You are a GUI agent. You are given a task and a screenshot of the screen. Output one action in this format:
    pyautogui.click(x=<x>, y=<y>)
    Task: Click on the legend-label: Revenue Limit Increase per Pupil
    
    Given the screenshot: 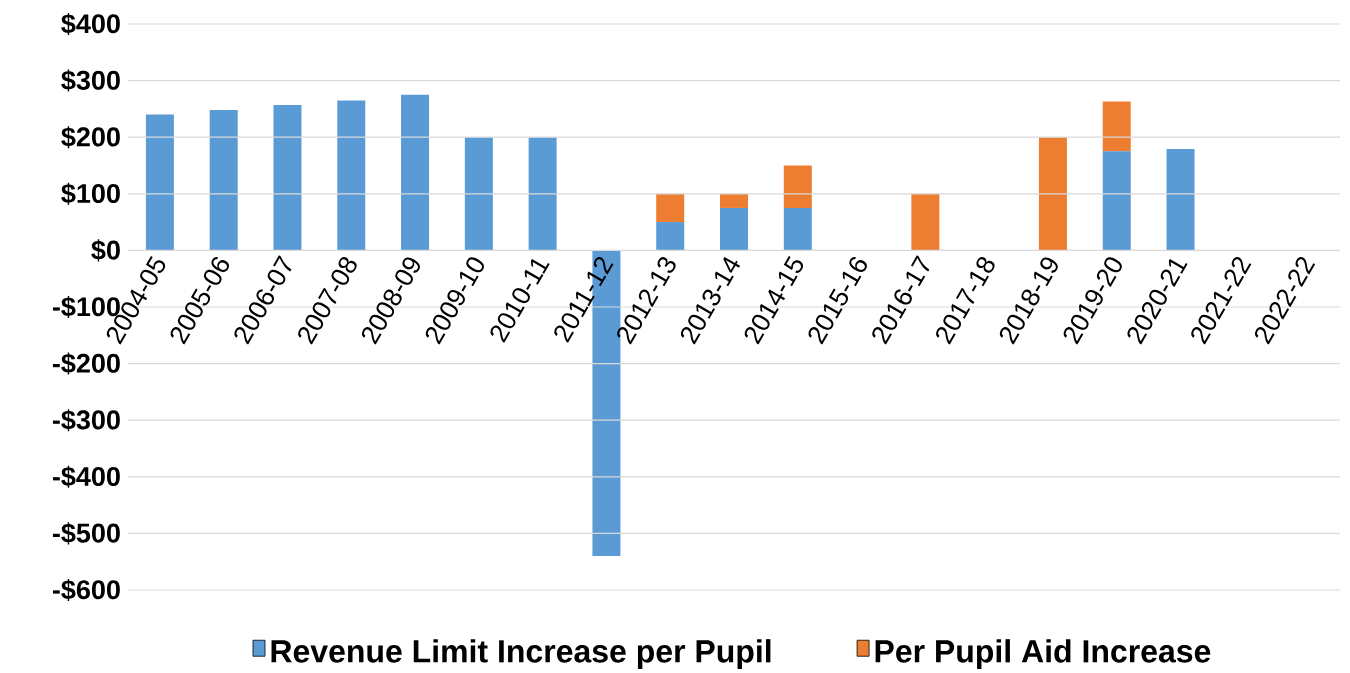 What is the action you would take?
    pyautogui.click(x=521, y=654)
    